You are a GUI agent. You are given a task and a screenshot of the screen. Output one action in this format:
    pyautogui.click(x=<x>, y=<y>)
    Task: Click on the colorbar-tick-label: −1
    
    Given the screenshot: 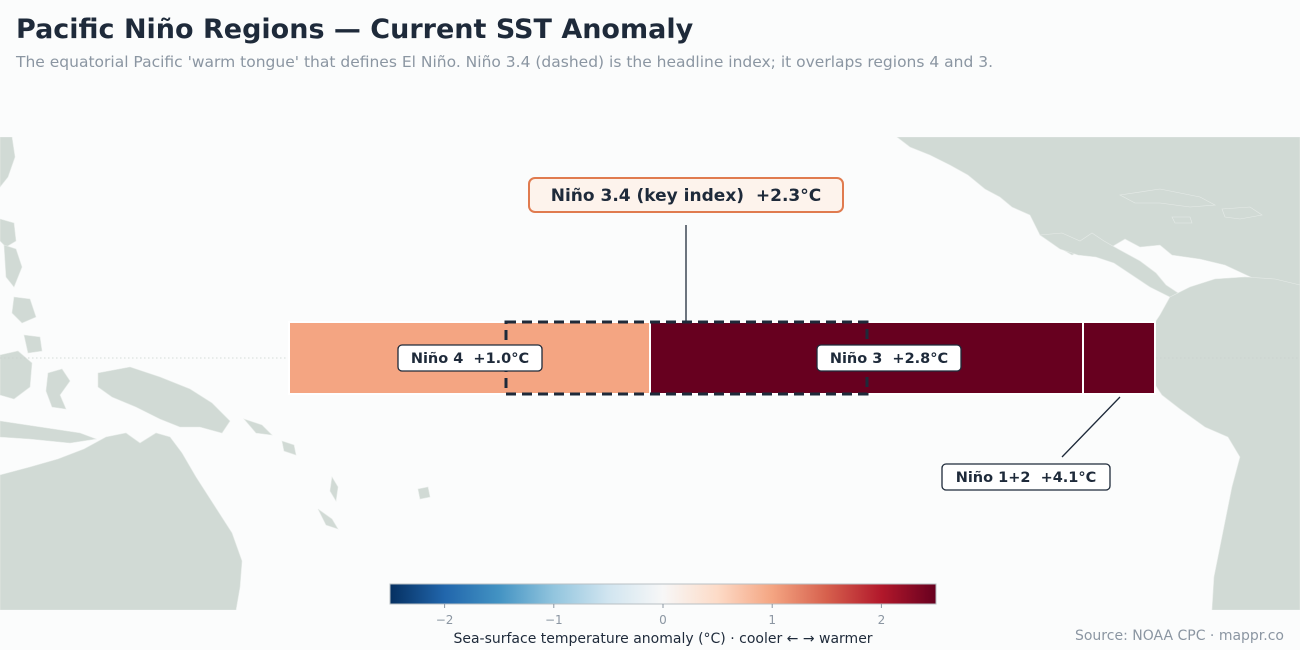 What is the action you would take?
    pyautogui.click(x=554, y=620)
    